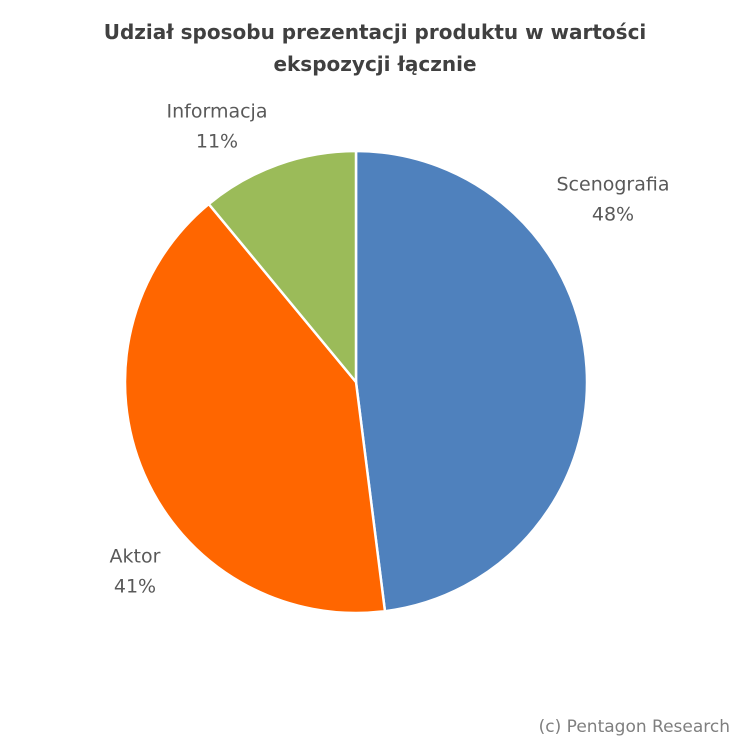 The image size is (750, 755). What do you see at coordinates (634, 727) in the screenshot?
I see `annotation: (c) Pentagon Research` at bounding box center [634, 727].